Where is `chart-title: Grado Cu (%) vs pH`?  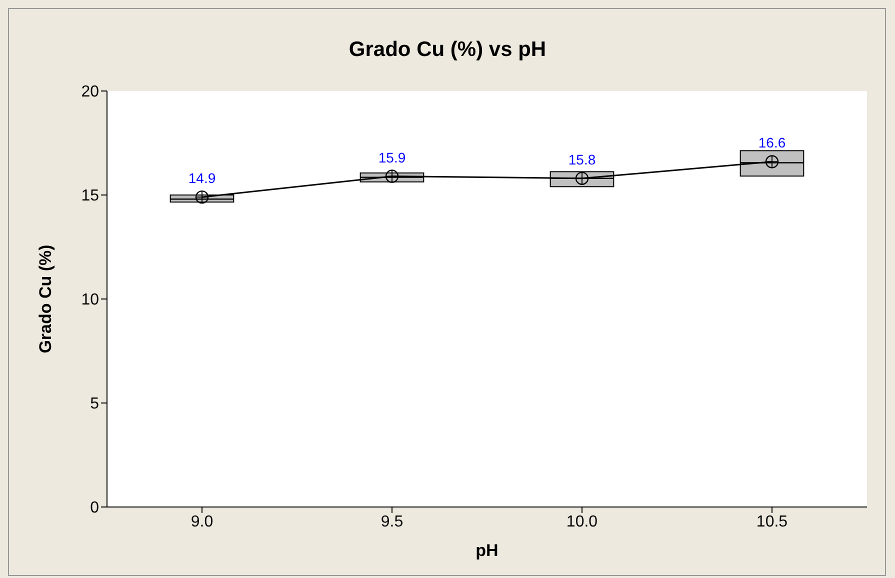
chart-title: Grado Cu (%) vs pH is located at coordinates (448, 50).